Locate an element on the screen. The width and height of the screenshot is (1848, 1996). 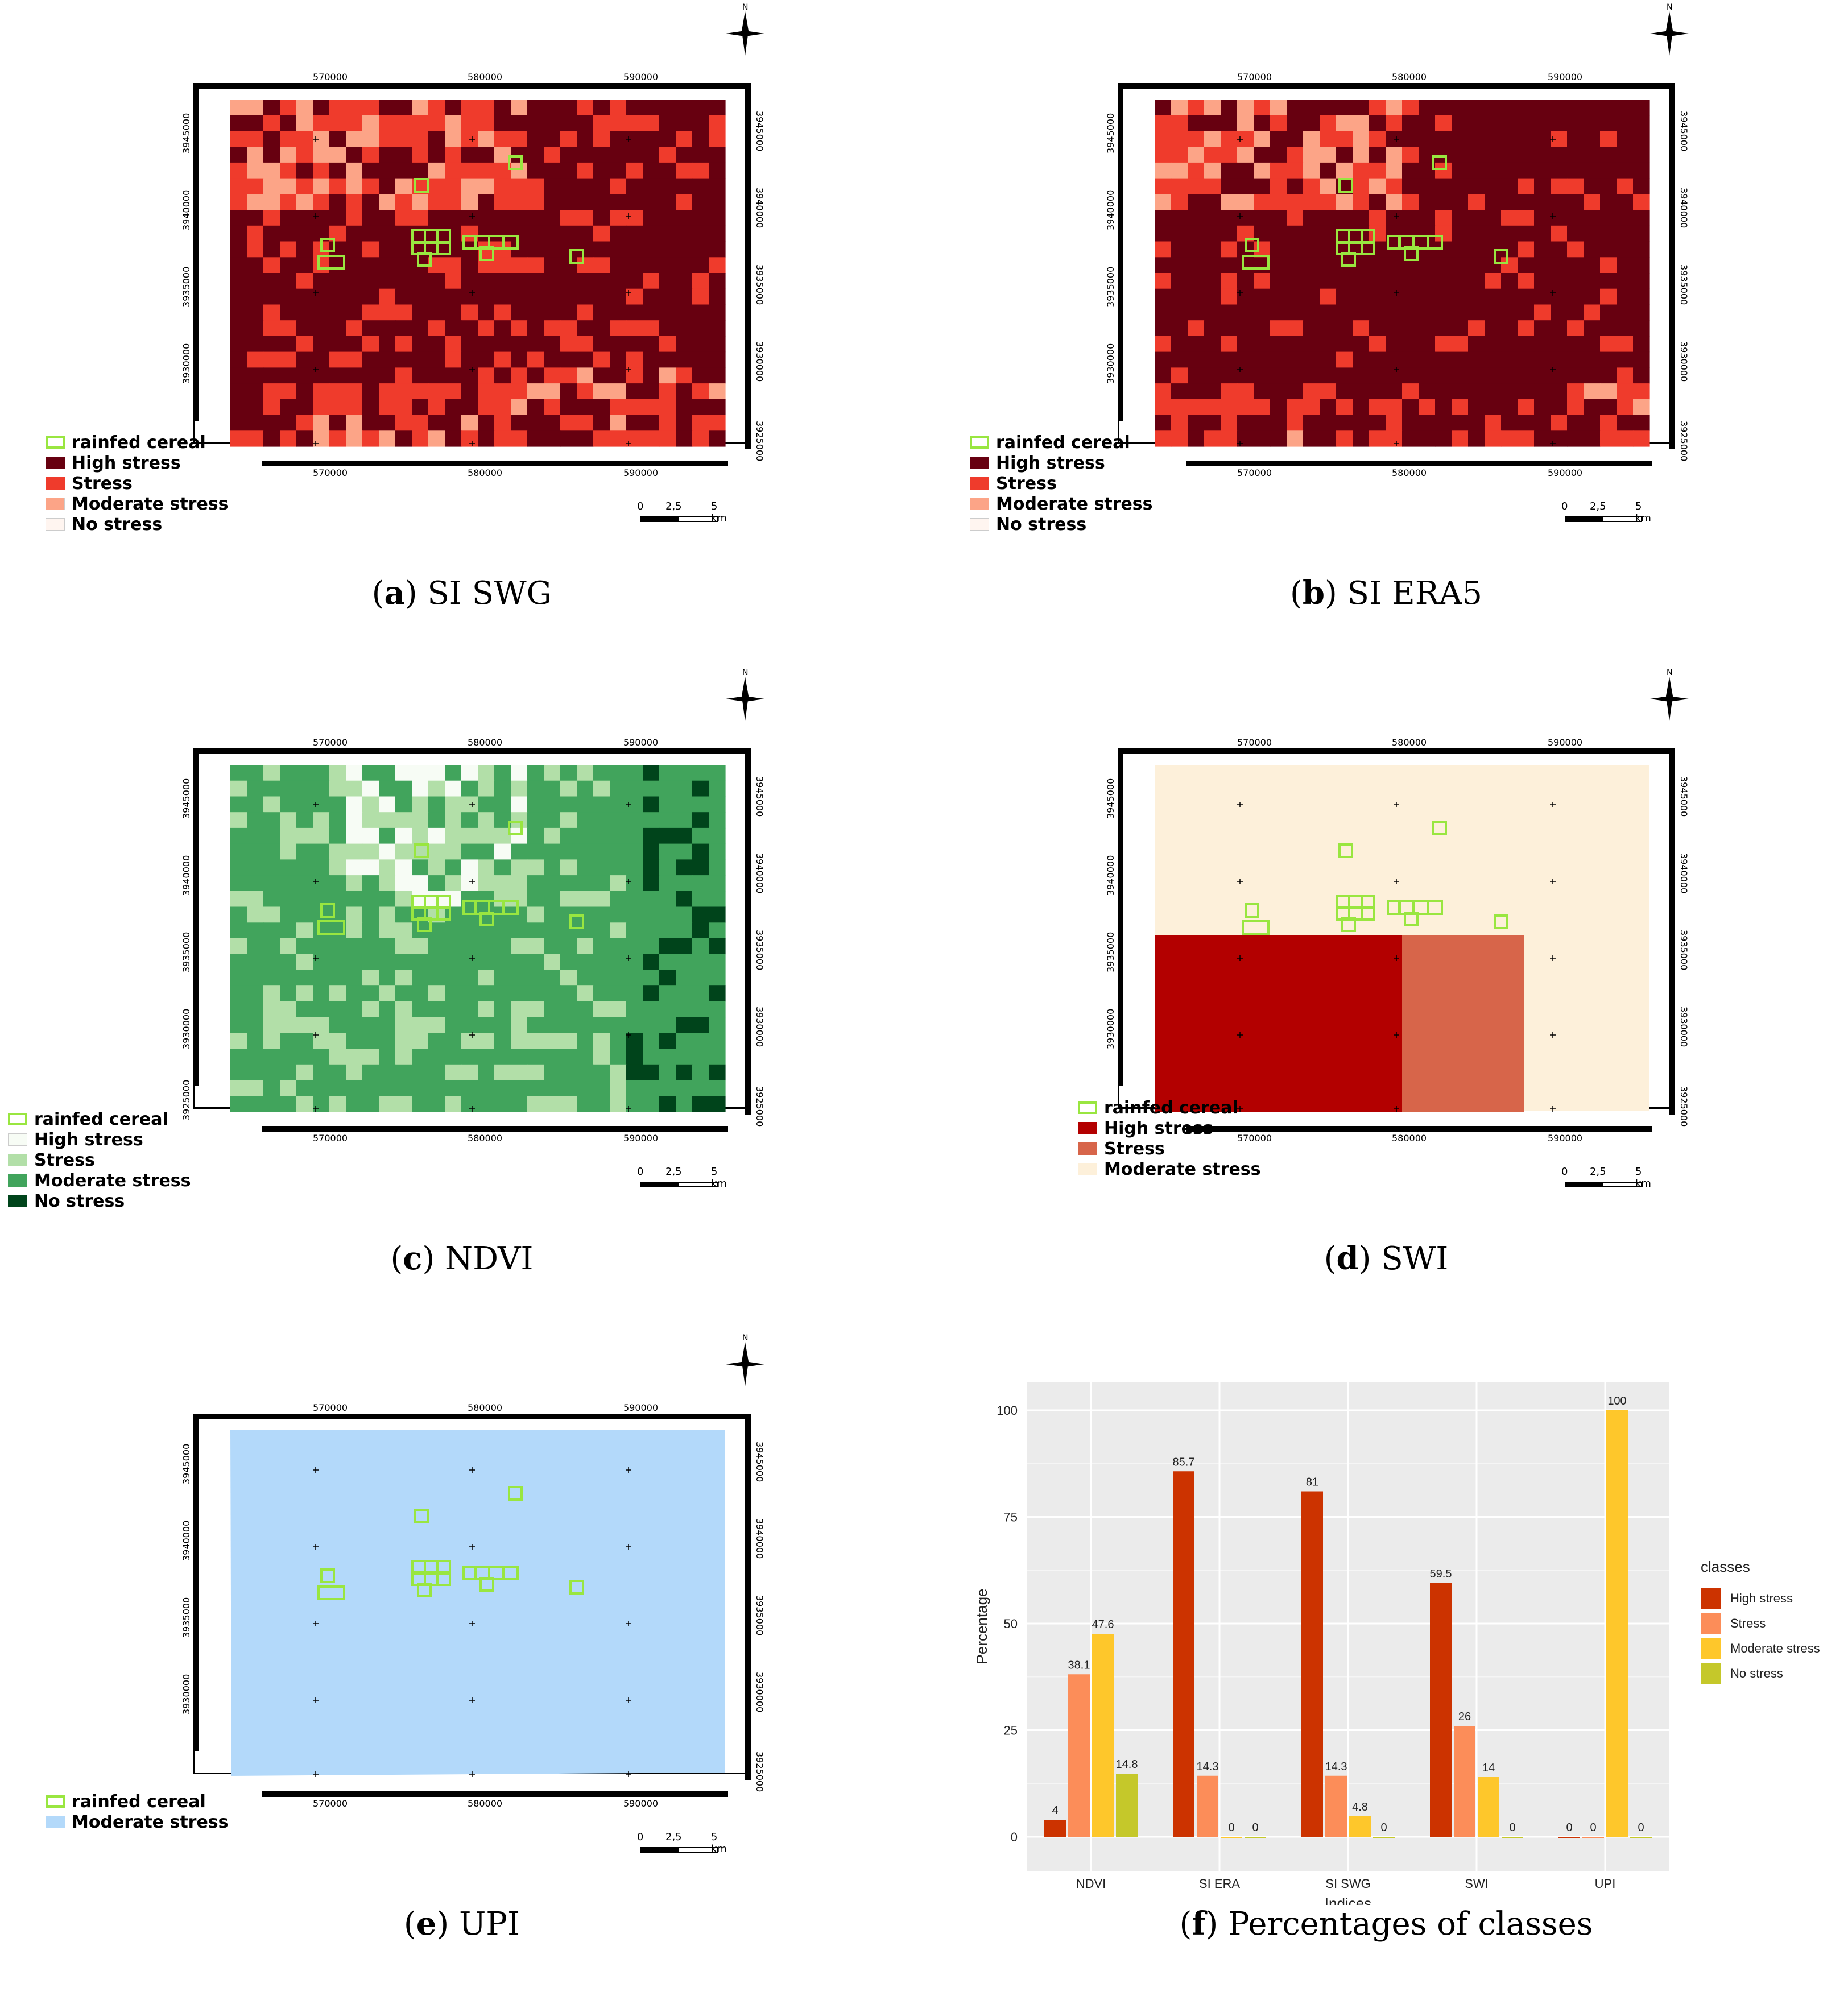
y-tick-right: 3930000 is located at coordinates (759, 1027).